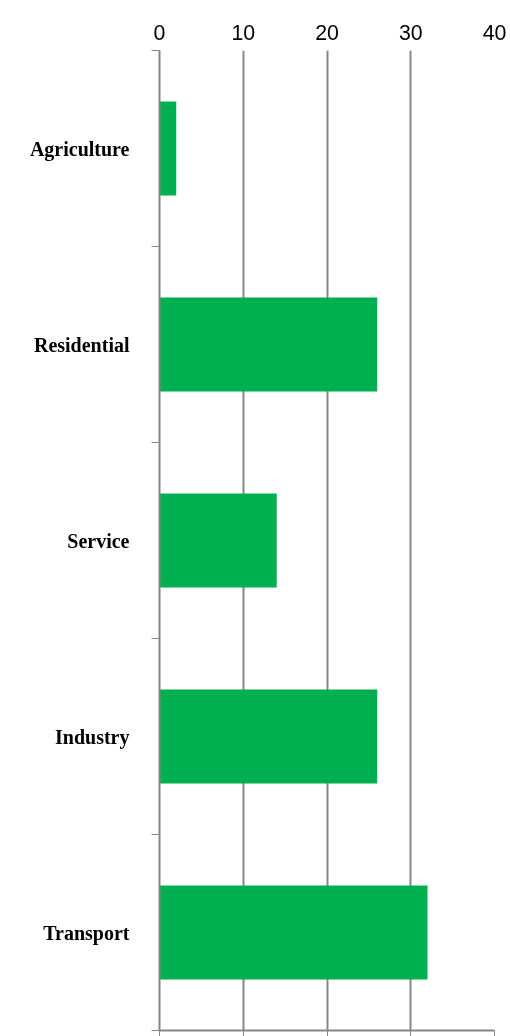 The height and width of the screenshot is (1036, 510). Describe the element at coordinates (159, 32) in the screenshot. I see `x-tick-label: 0` at that location.